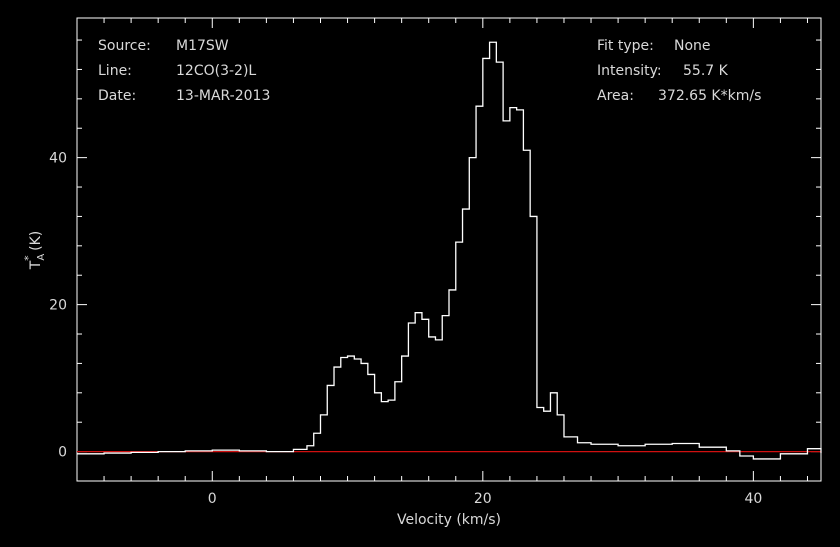 The width and height of the screenshot is (840, 547). Describe the element at coordinates (706, 71) in the screenshot. I see `intensity-value: 55.7 K` at that location.